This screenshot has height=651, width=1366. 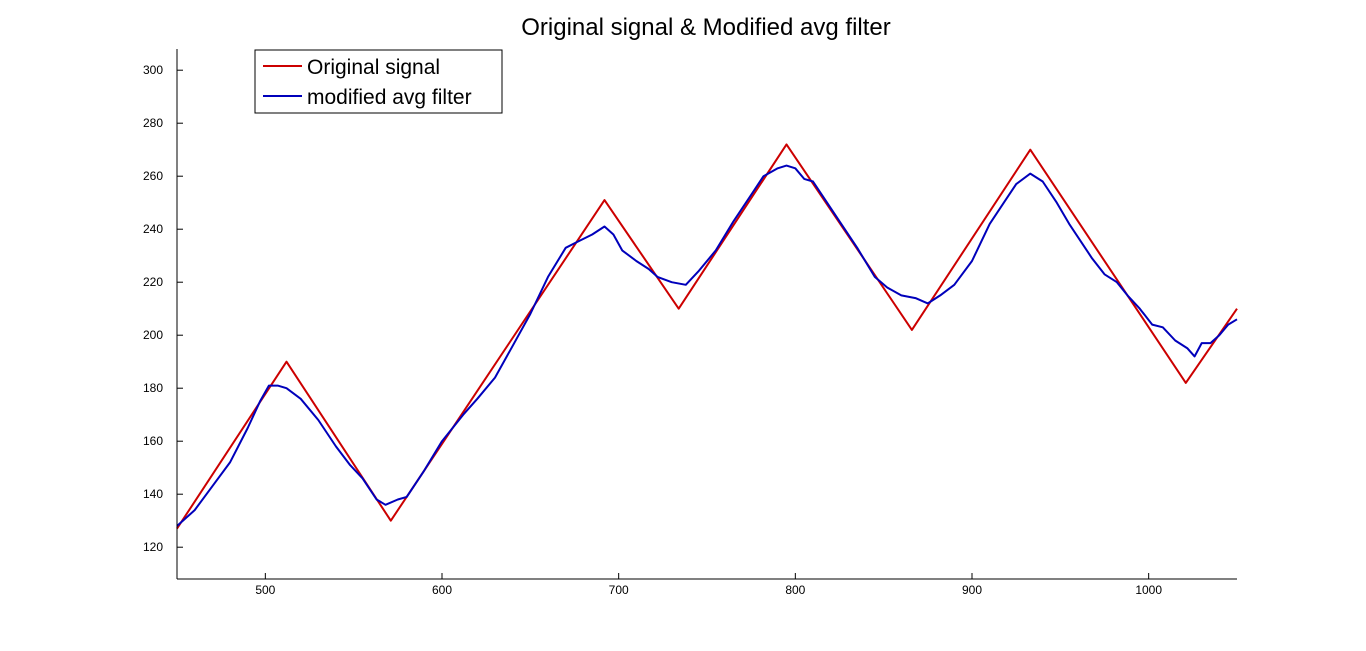 What do you see at coordinates (153, 547) in the screenshot?
I see `y-tick-label: 120` at bounding box center [153, 547].